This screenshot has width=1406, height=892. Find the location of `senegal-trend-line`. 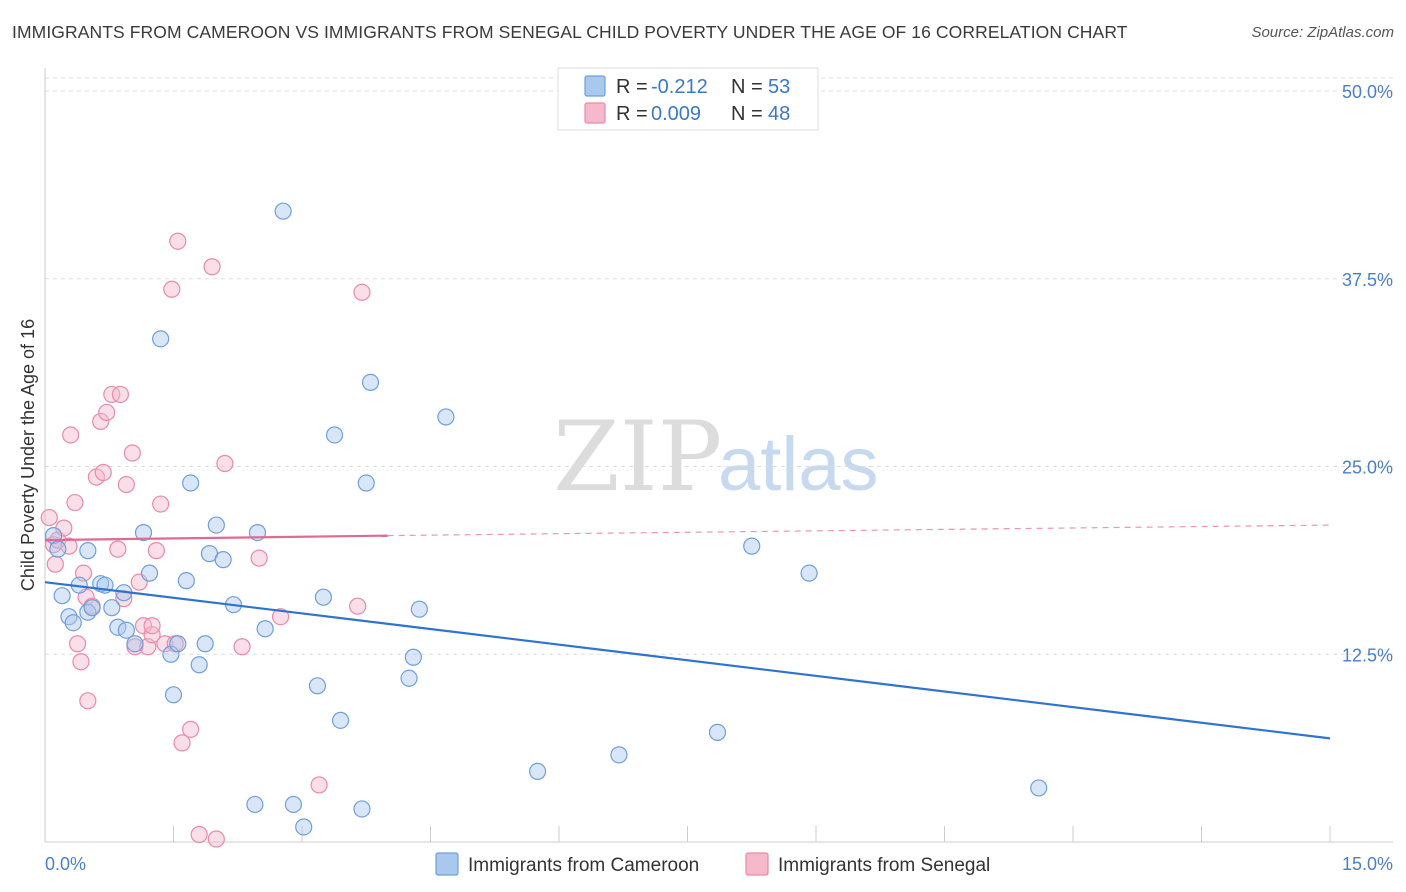

senegal-trend-line is located at coordinates (216, 538).